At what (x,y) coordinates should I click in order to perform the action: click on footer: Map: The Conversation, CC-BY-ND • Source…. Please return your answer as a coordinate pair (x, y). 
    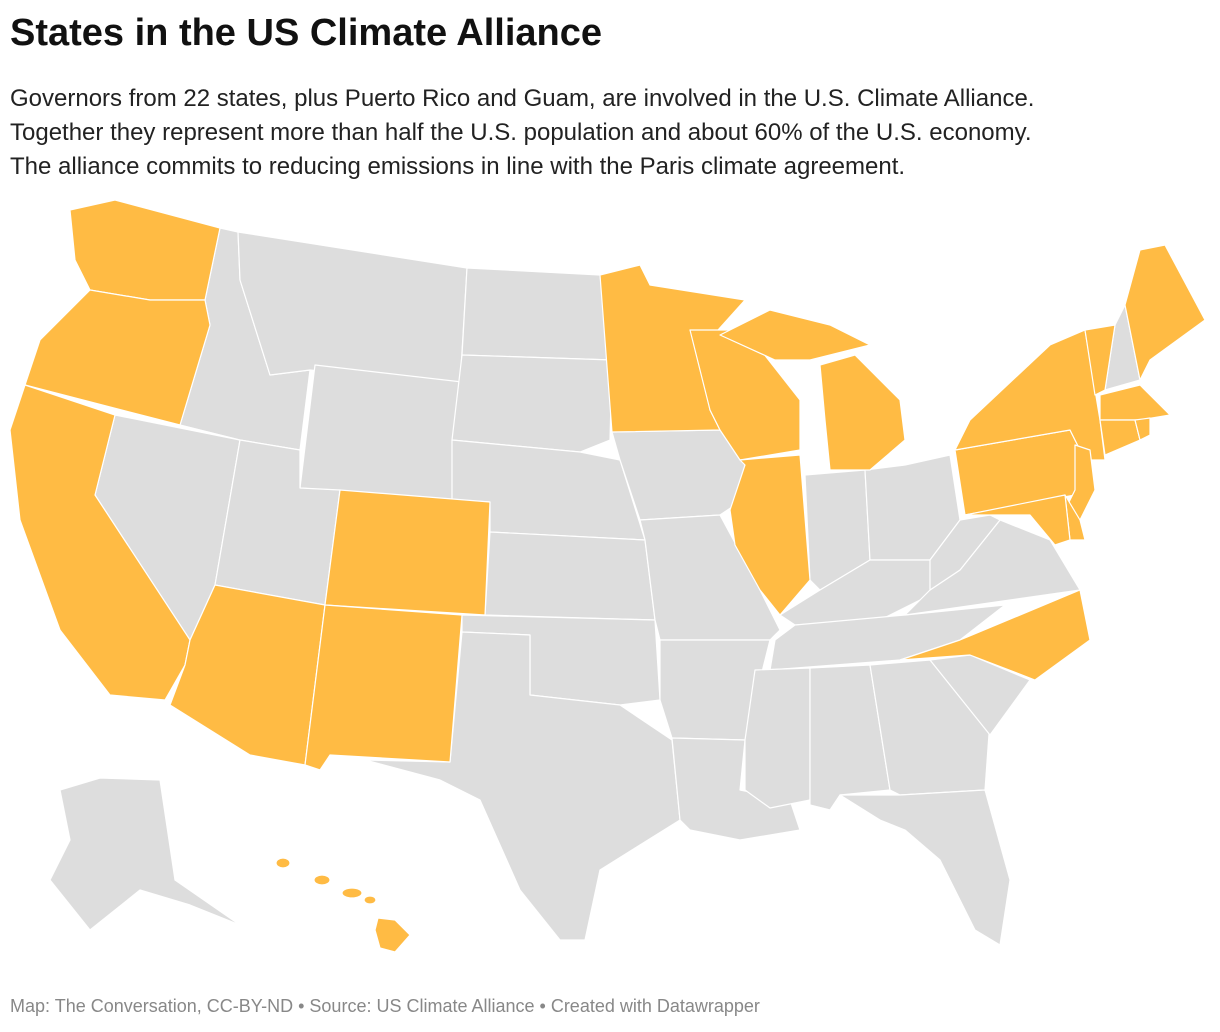
    Looking at the image, I should click on (385, 1006).